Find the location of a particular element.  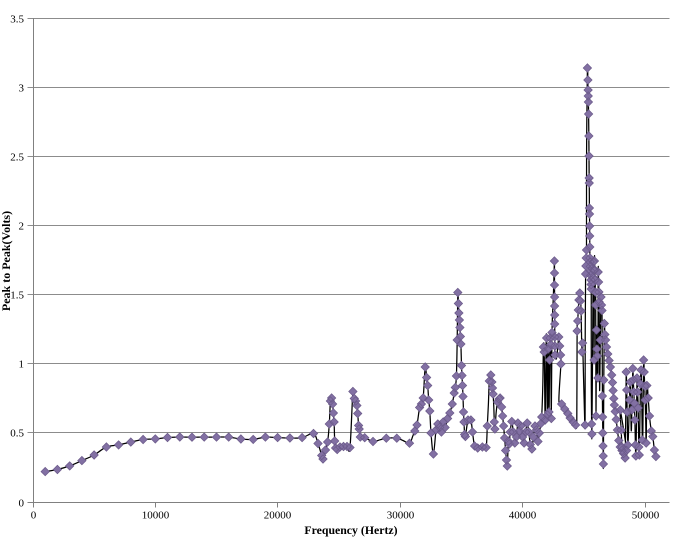

svg-text: 2 is located at coordinates (22, 226).